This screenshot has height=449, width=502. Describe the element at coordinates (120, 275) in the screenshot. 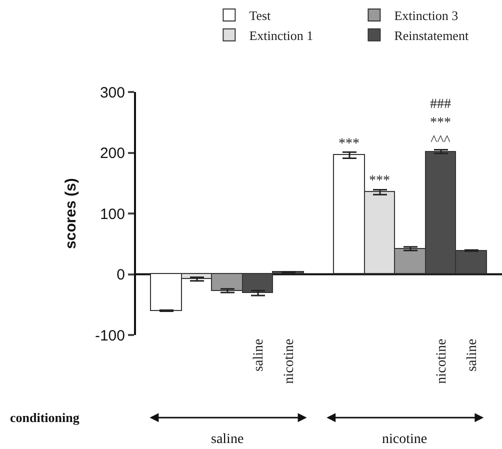

I see `y-tick-label: 0` at that location.